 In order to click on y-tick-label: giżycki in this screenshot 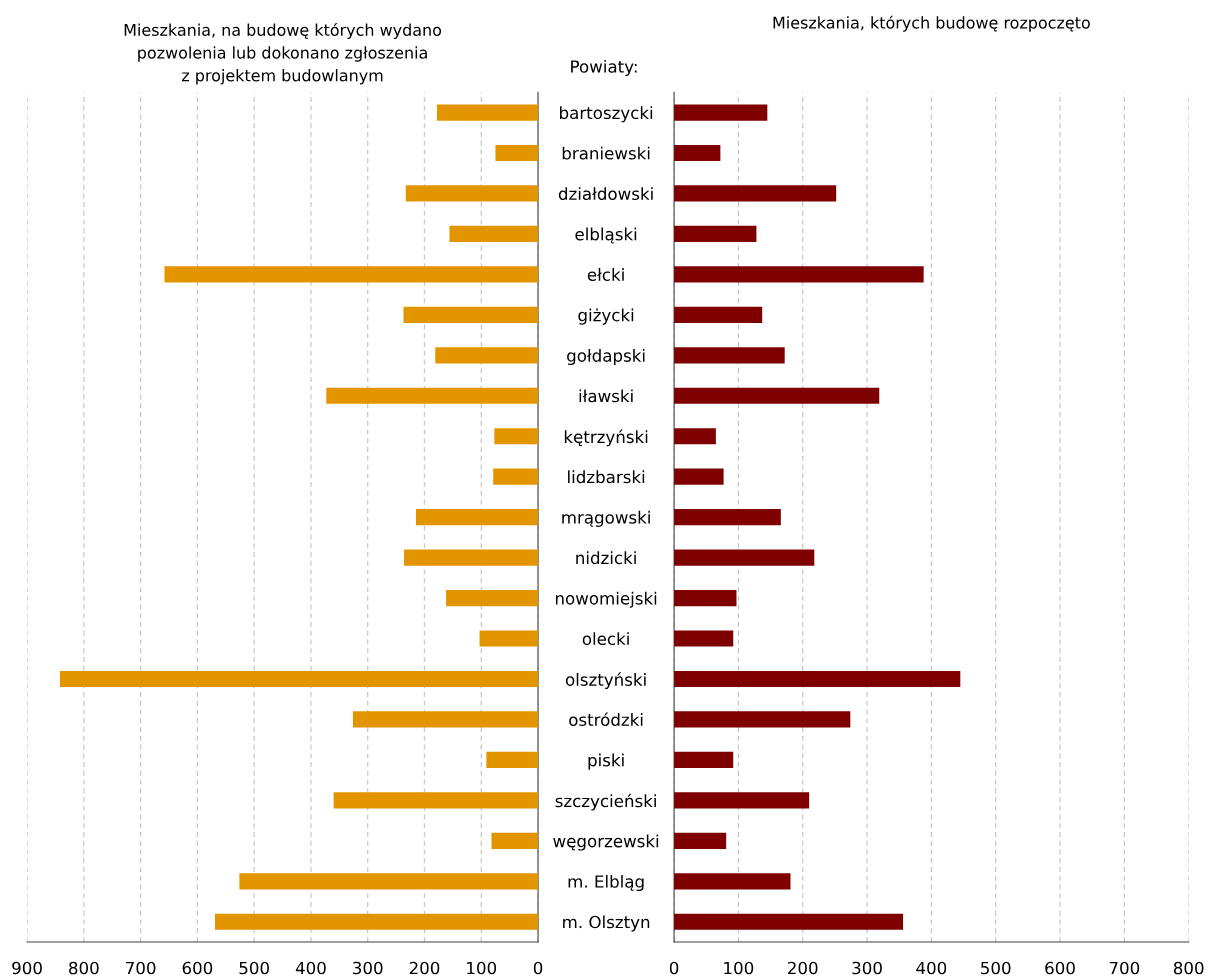, I will do `click(606, 316)`.